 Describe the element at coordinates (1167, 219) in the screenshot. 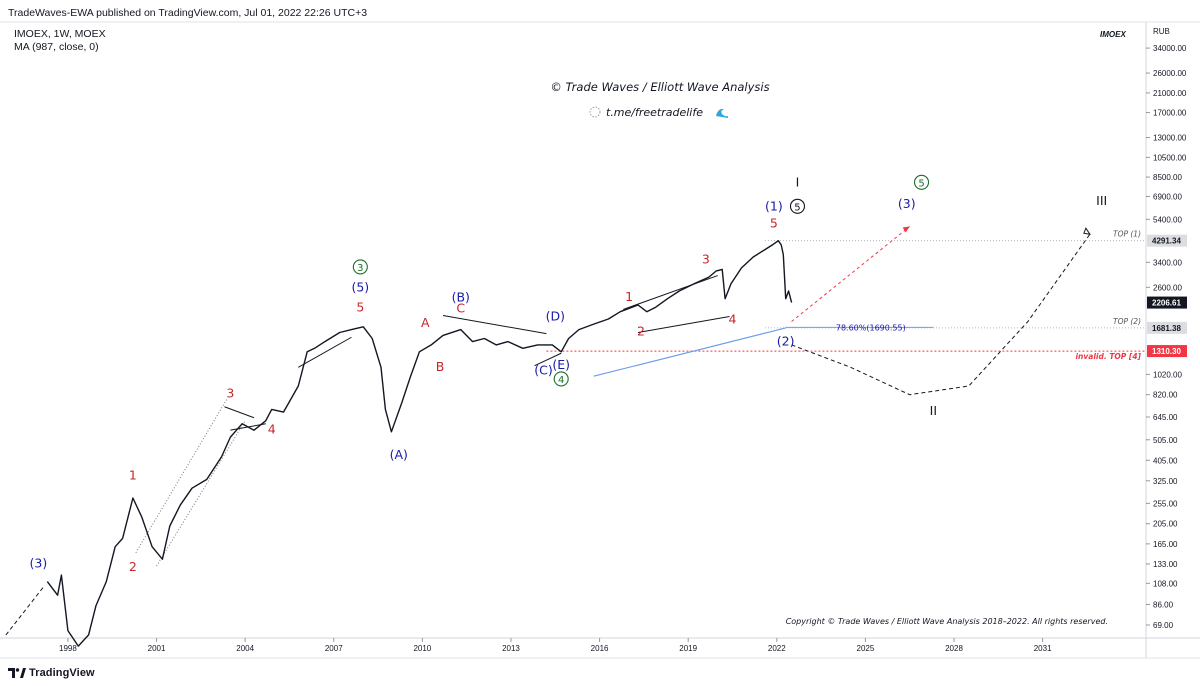

I see `price-tick-label: 5400.00` at that location.